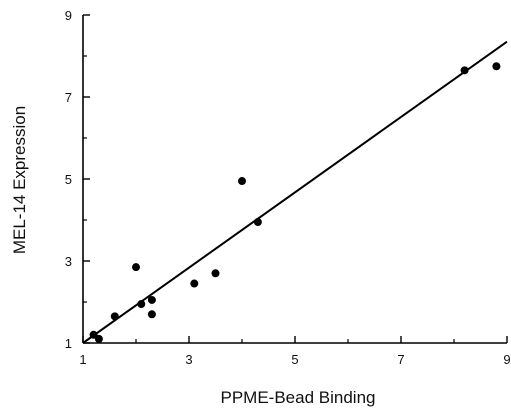 This screenshot has width=511, height=410. Describe the element at coordinates (68, 15) in the screenshot. I see `y-tick-label: 9` at that location.